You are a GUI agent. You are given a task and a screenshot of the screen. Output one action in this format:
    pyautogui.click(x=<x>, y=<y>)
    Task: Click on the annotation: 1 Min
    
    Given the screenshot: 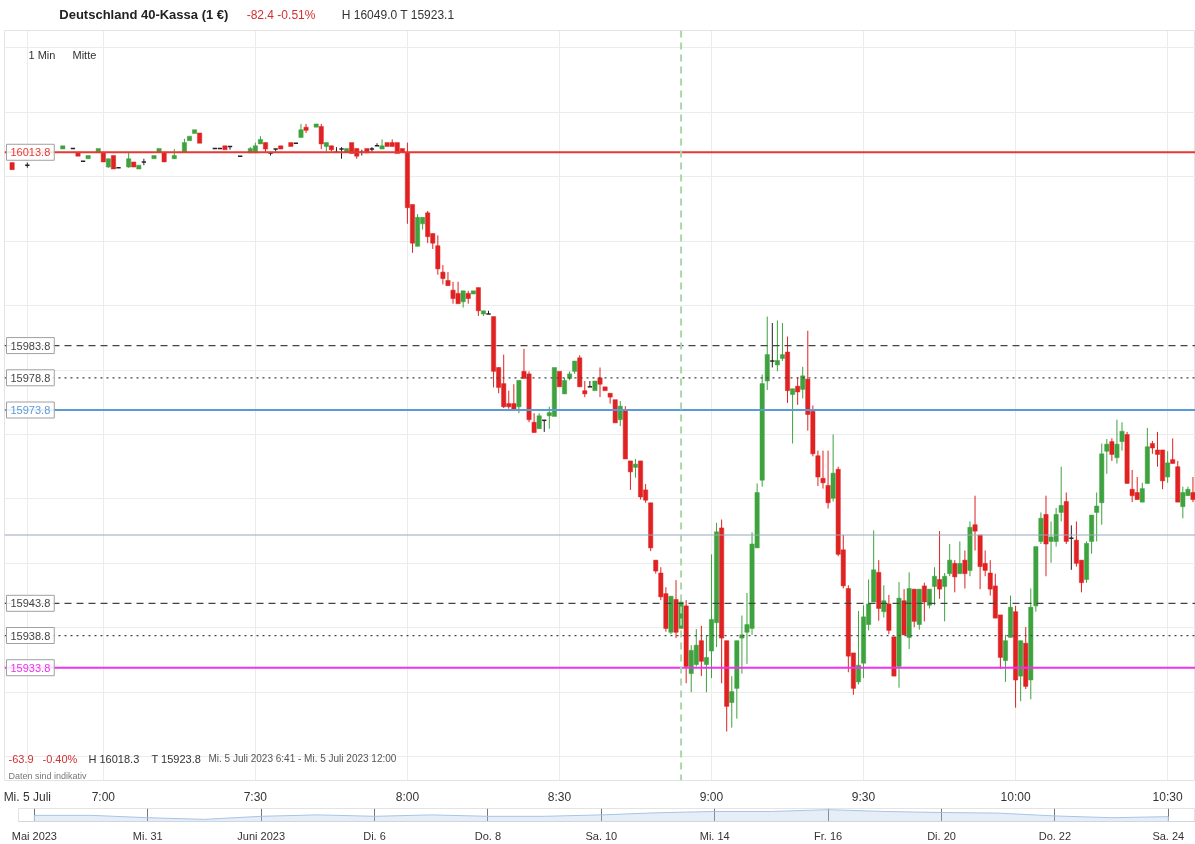 What is the action you would take?
    pyautogui.click(x=42, y=54)
    